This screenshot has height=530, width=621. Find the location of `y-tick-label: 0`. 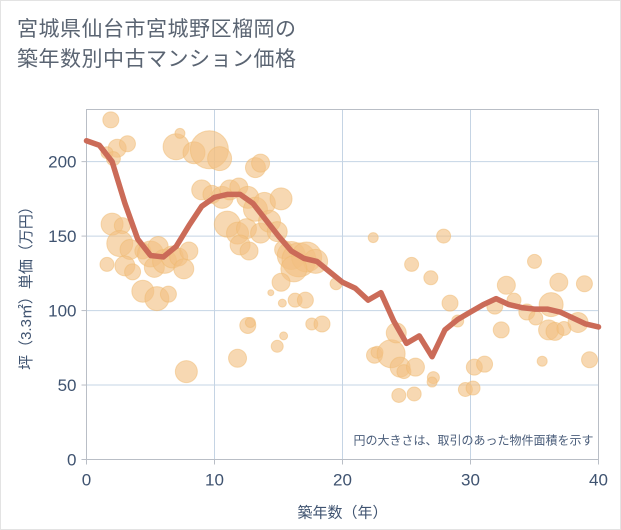

y-tick-label: 0 is located at coordinates (71, 460).